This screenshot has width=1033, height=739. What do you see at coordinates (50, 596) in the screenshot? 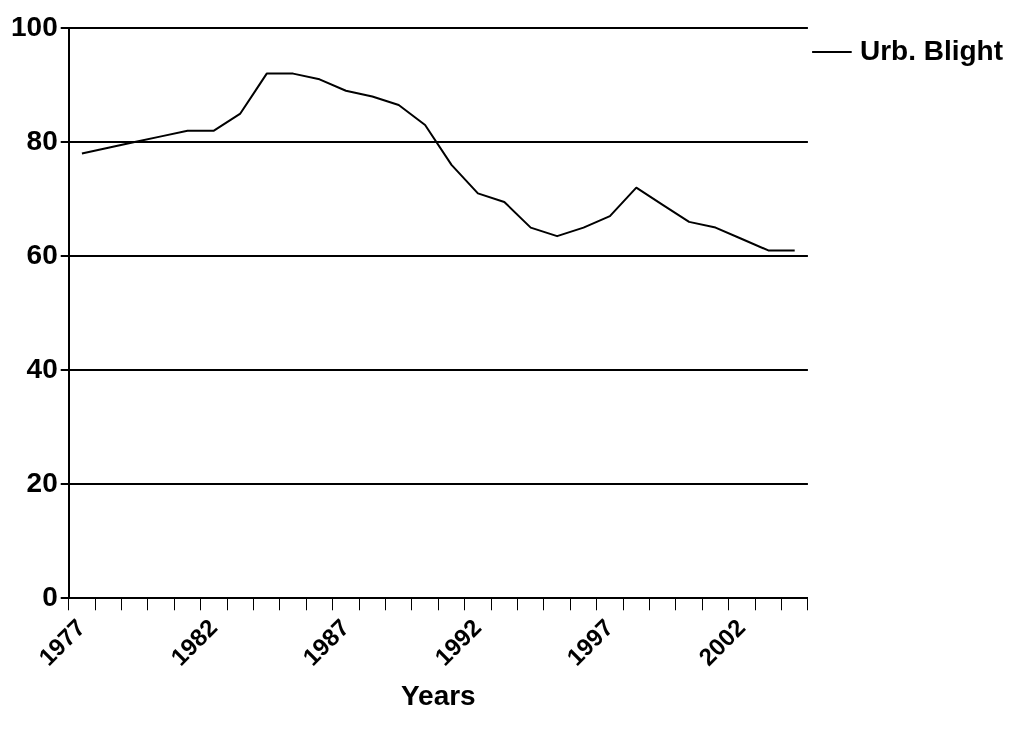
I see `y-tick-label: 0` at bounding box center [50, 596].